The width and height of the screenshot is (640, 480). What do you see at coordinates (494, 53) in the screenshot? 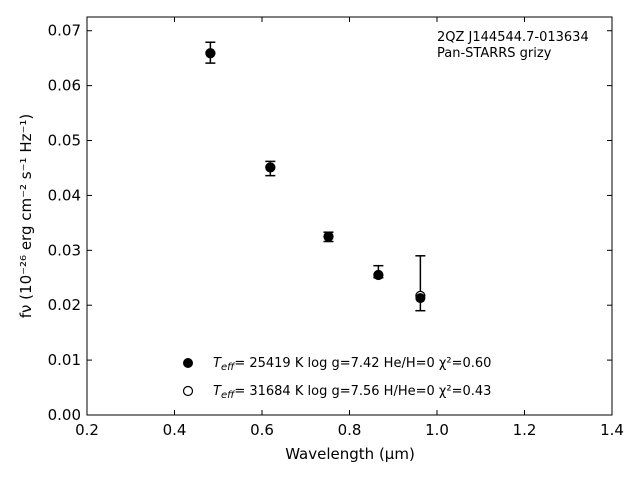
I see `survey-annotation: Pan-STARRS grizy` at bounding box center [494, 53].